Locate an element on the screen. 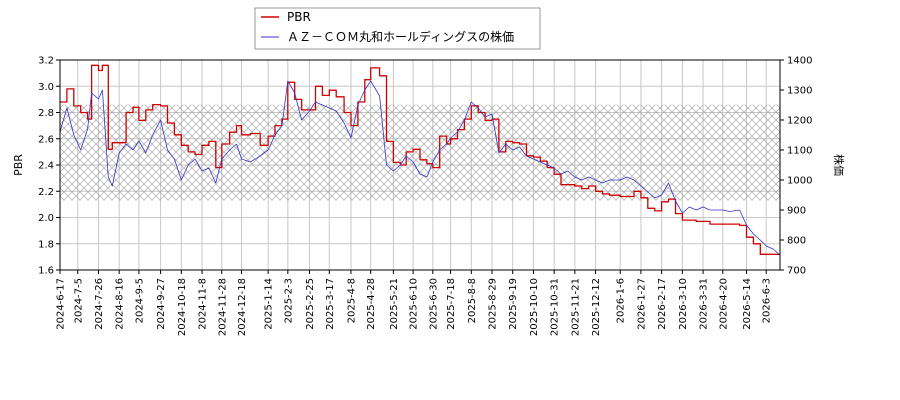 This screenshot has width=900, height=400. x-tick-label: 2024-10-18 is located at coordinates (182, 307).